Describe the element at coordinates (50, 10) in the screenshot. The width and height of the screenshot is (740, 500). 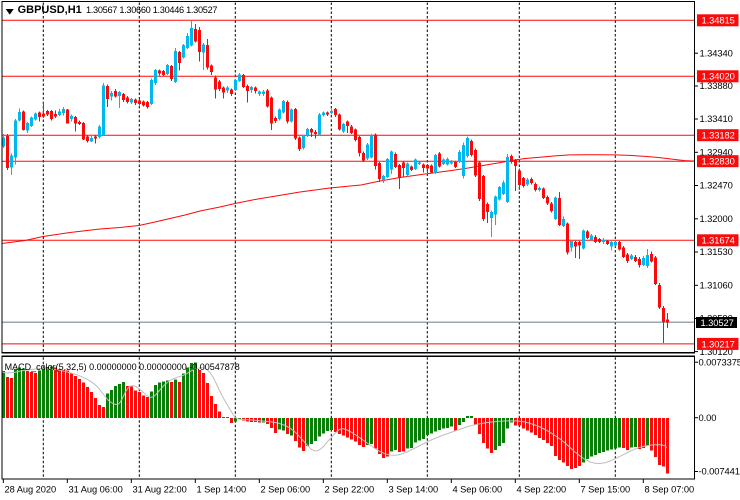
I see `svg-text: GBPUSD,H1` at that location.